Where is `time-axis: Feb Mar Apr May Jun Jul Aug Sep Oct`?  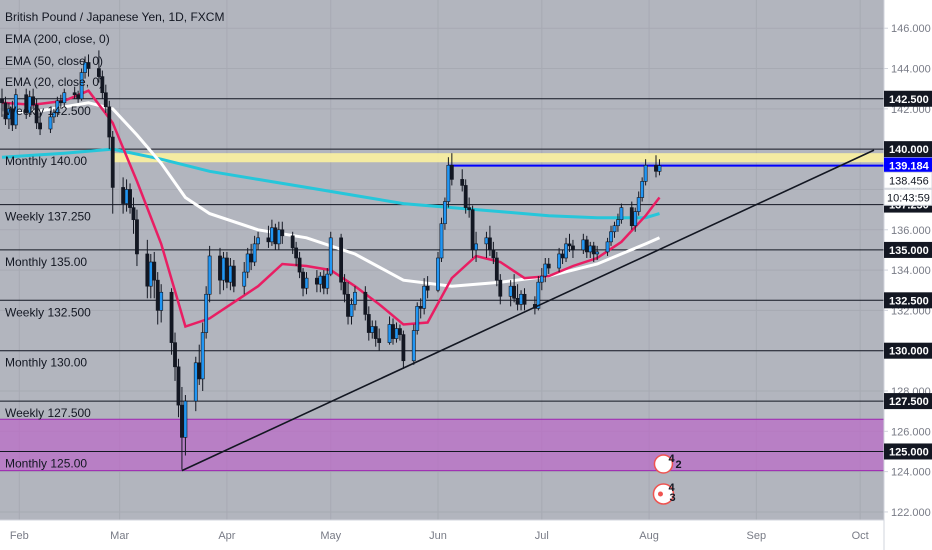
time-axis: Feb Mar Apr May Jun Jul Aug Sep Oct is located at coordinates (439, 536).